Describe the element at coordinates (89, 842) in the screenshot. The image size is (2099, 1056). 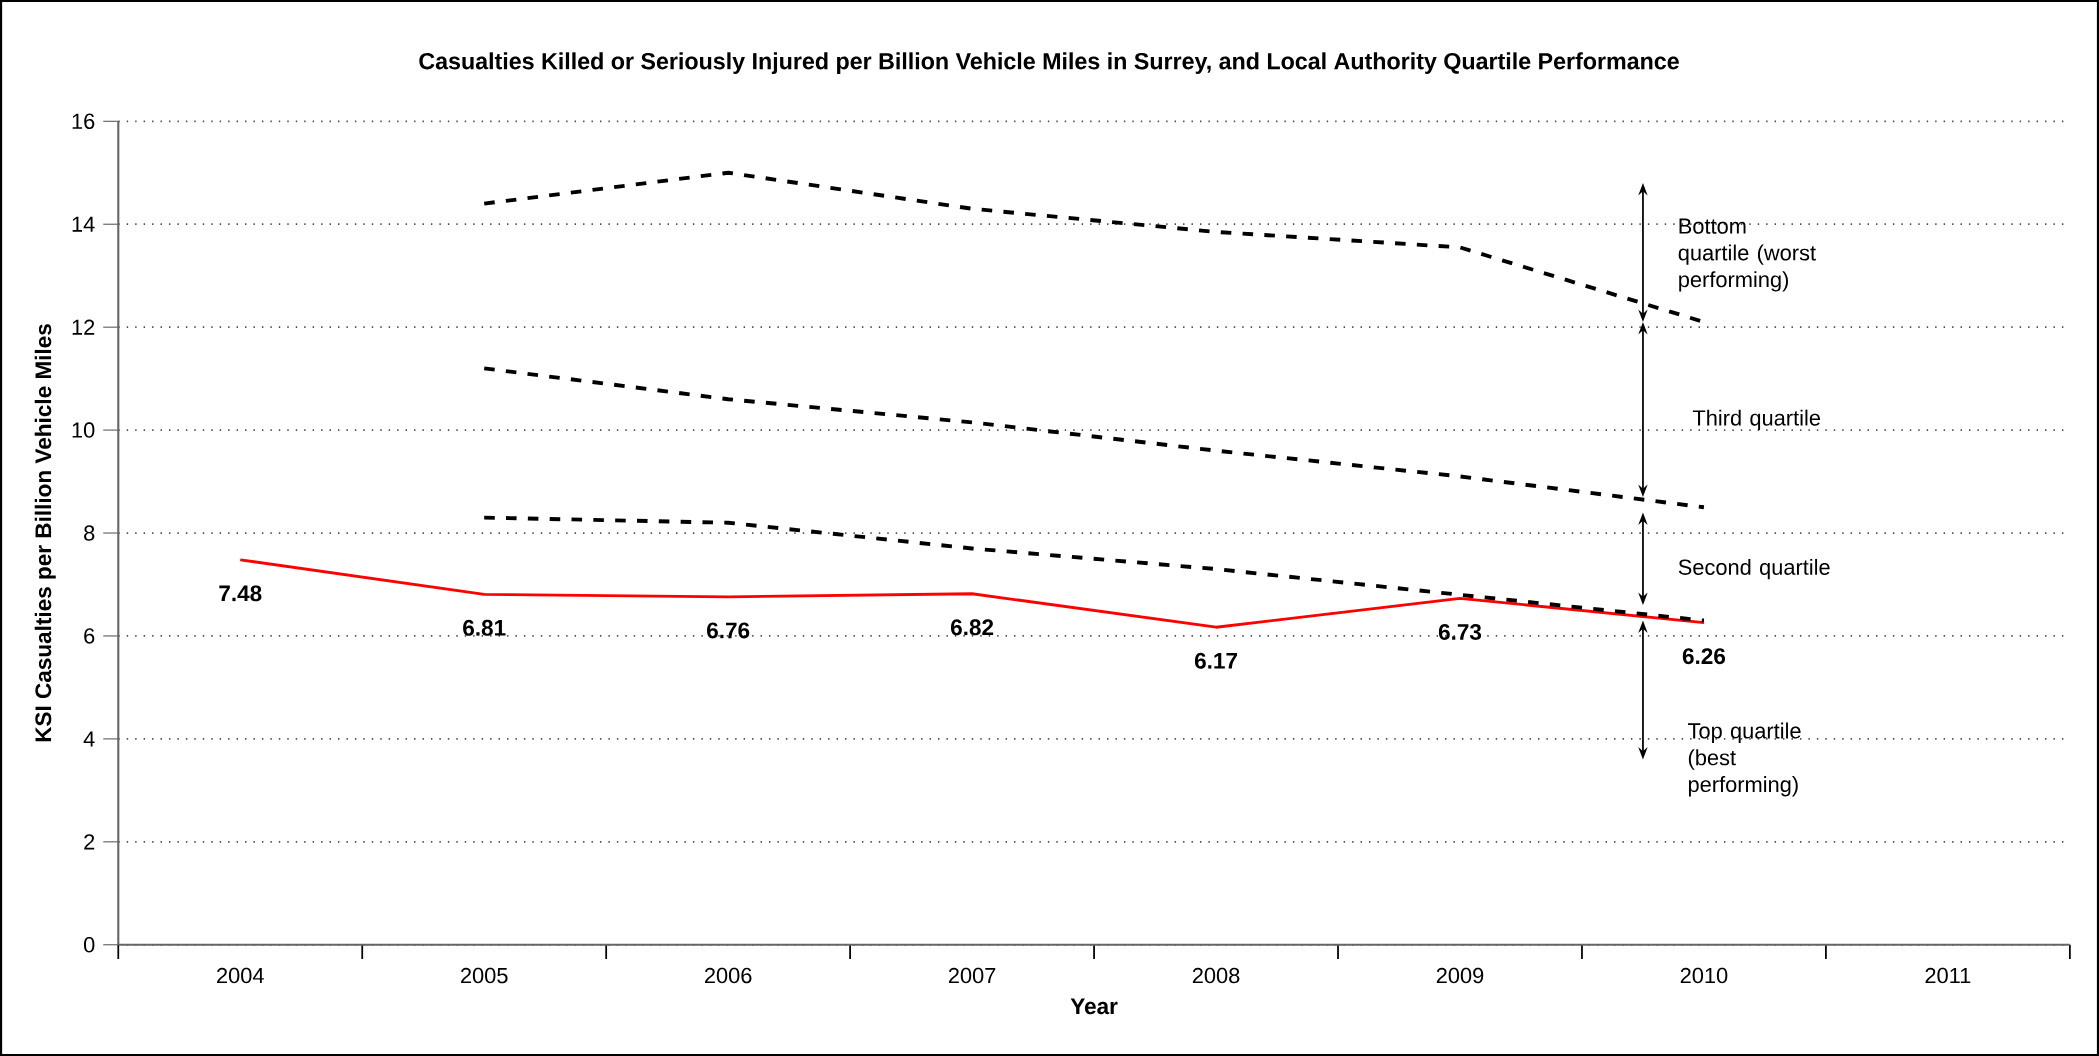
I see `y-tick-label: 2` at that location.